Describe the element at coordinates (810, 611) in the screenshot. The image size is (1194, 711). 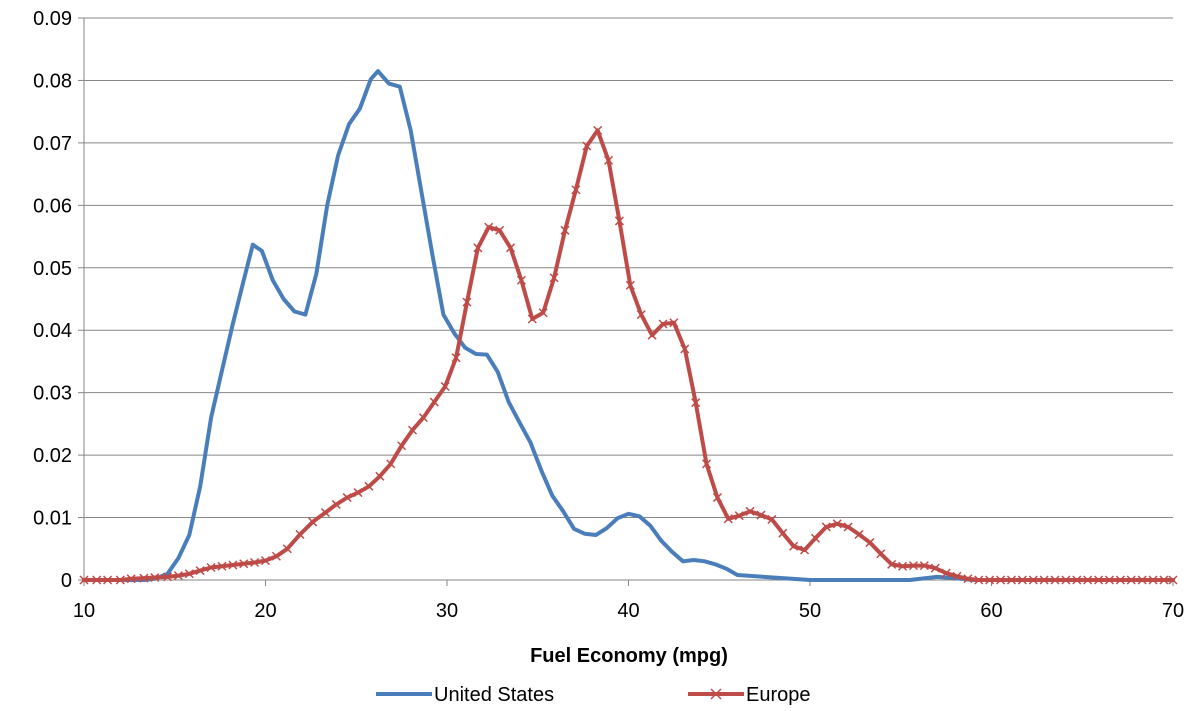
I see `x-tick-label: 50` at that location.